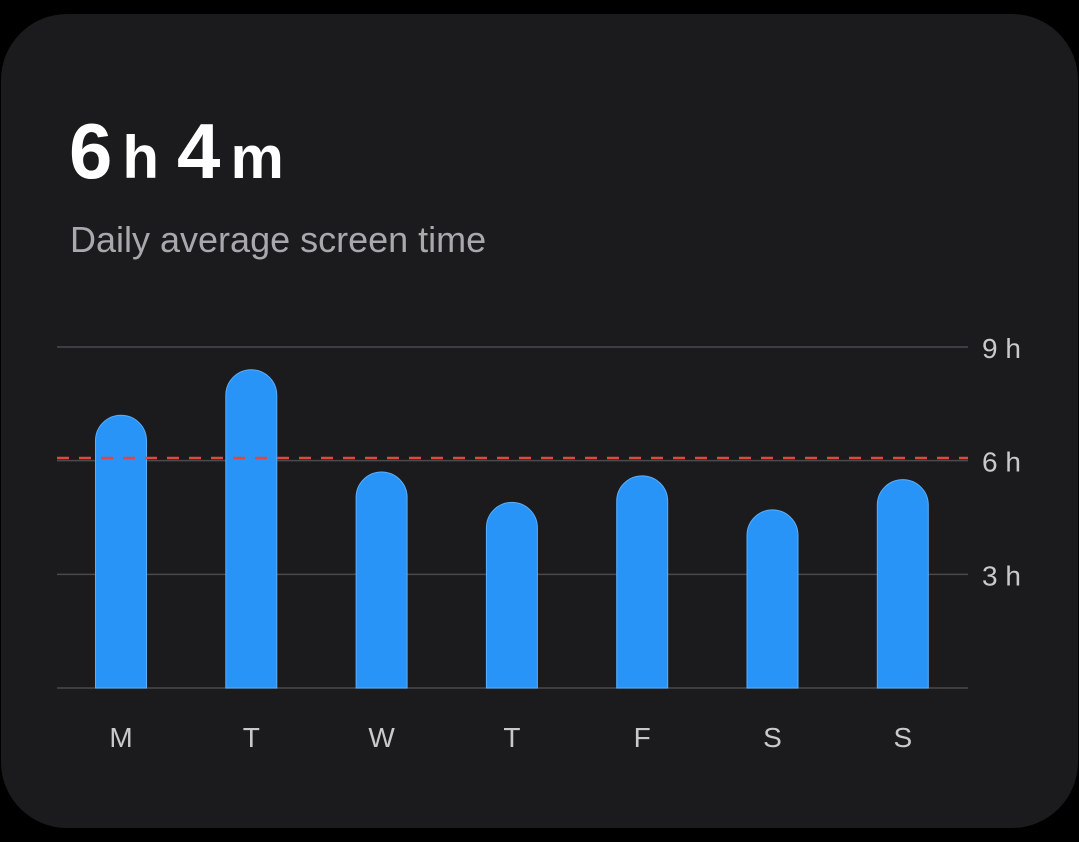 The image size is (1079, 842). Describe the element at coordinates (278, 239) in the screenshot. I see `daily-average-label: Daily average screen time` at that location.